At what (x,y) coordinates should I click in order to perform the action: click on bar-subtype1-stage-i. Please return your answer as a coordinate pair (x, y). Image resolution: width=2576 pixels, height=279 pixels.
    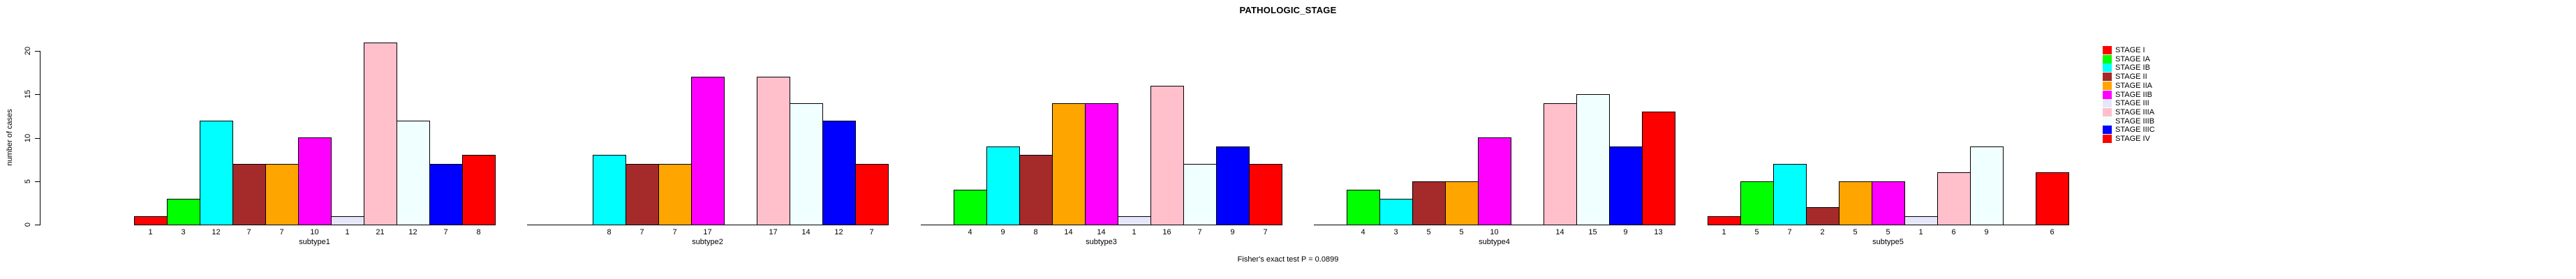
    Looking at the image, I should click on (151, 220).